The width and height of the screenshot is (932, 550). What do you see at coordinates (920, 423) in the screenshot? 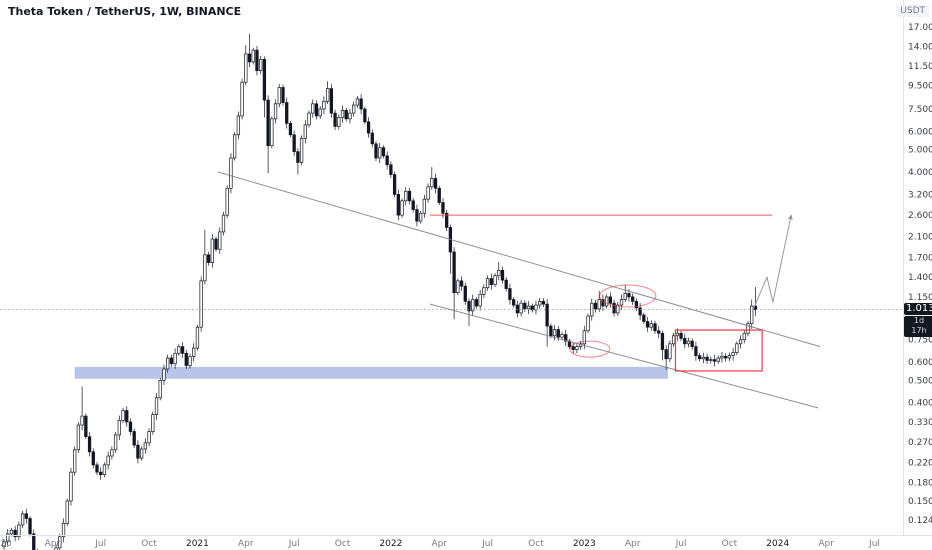
I see `price-tick-label: 0.330` at bounding box center [920, 423].